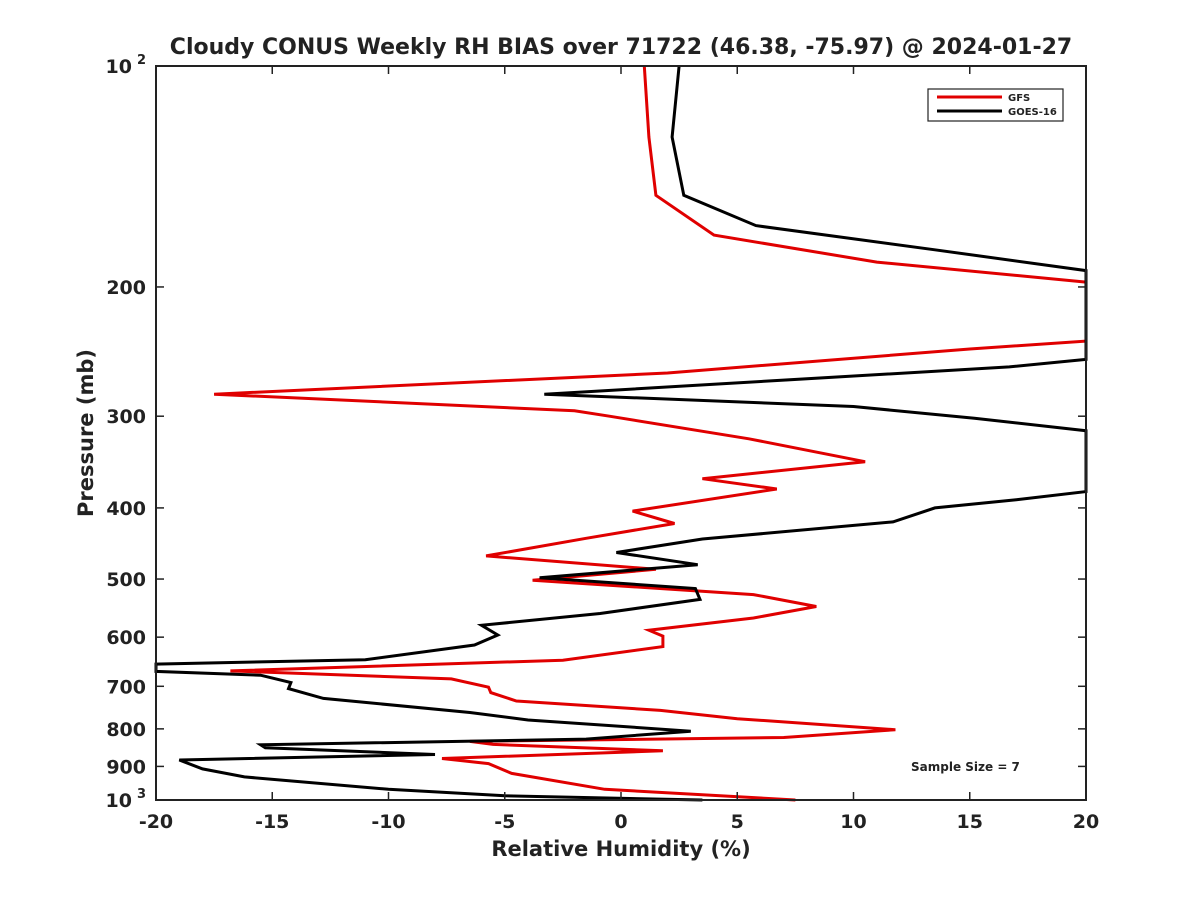 The image size is (1200, 900). Describe the element at coordinates (620, 822) in the screenshot. I see `x-tick-label: 0` at that location.